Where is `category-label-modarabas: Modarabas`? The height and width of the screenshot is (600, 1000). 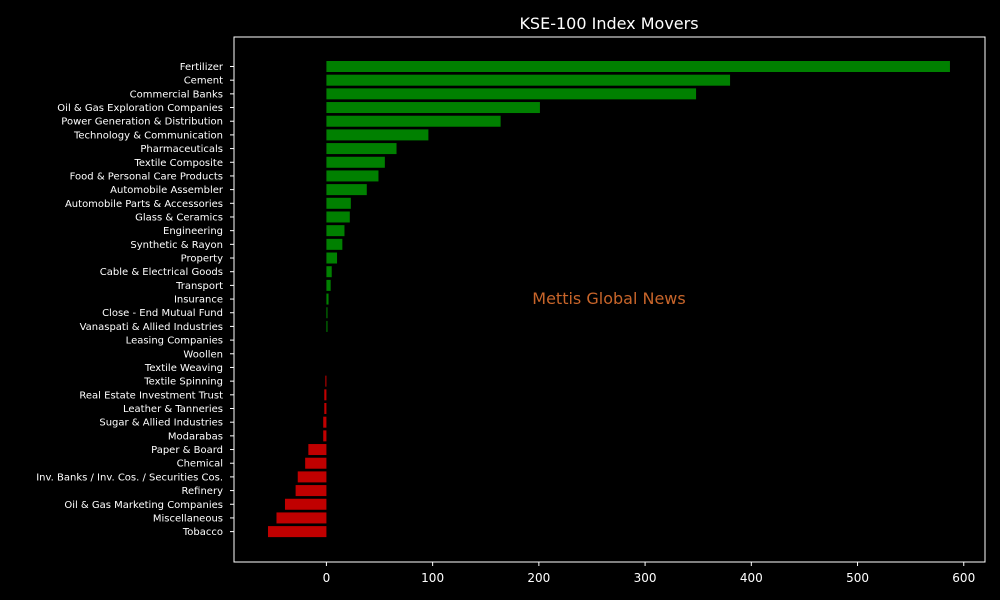 category-label-modarabas: Modarabas is located at coordinates (195, 436).